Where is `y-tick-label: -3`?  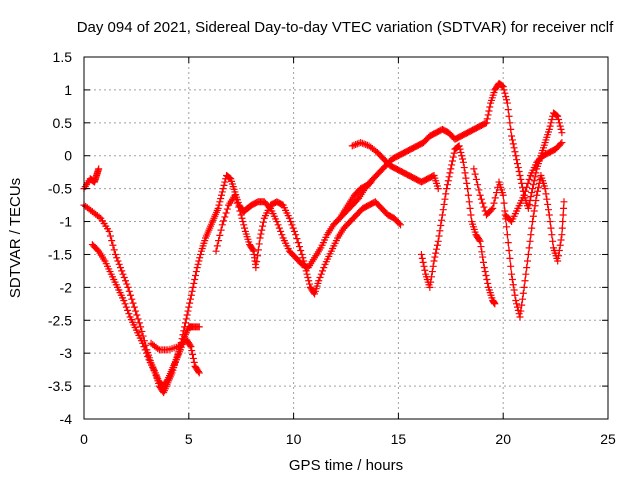
y-tick-label: -3 is located at coordinates (66, 353).